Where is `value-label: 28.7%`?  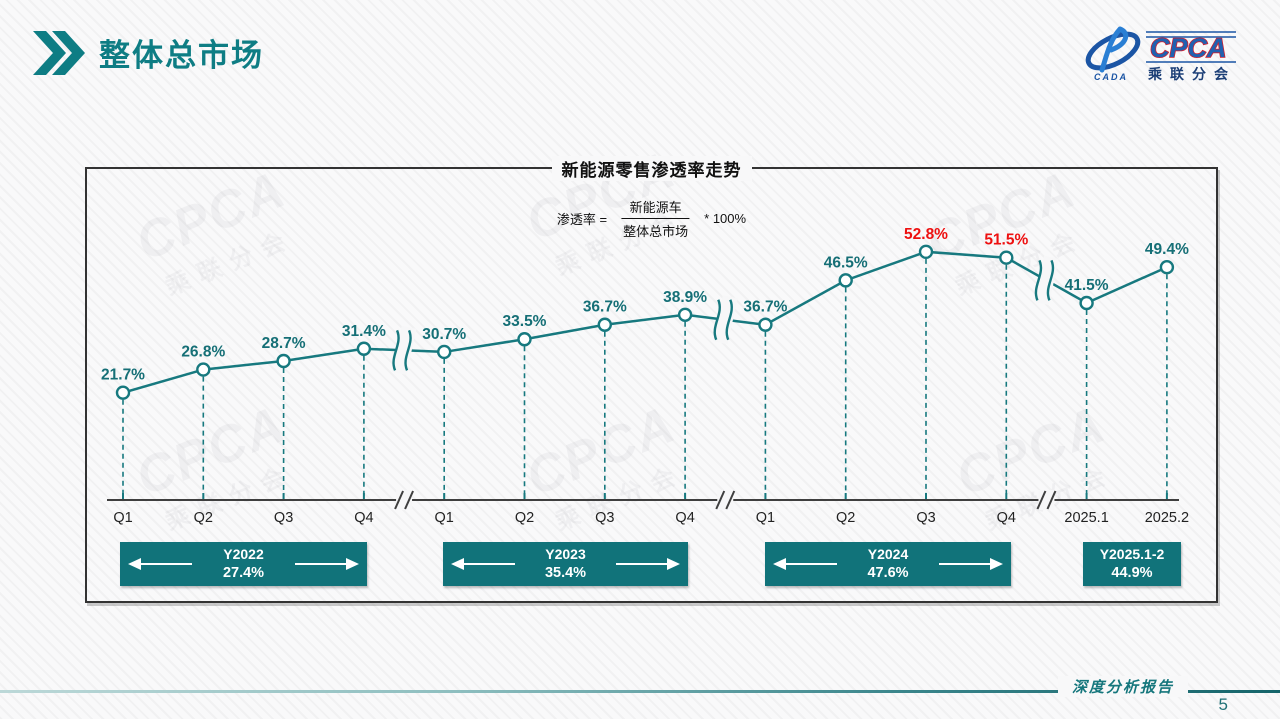 value-label: 28.7% is located at coordinates (284, 343).